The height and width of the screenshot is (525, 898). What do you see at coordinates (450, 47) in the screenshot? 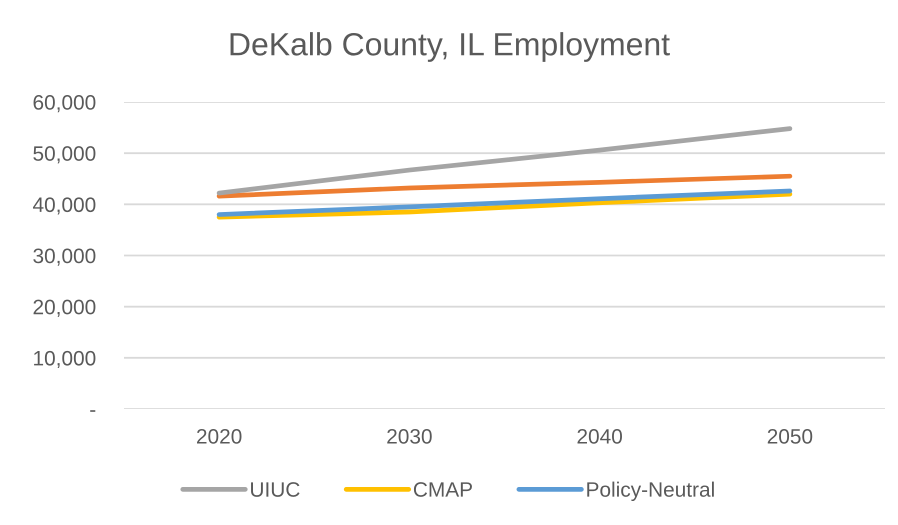
I see `chart-title: DeKalb County, IL Employment` at bounding box center [450, 47].